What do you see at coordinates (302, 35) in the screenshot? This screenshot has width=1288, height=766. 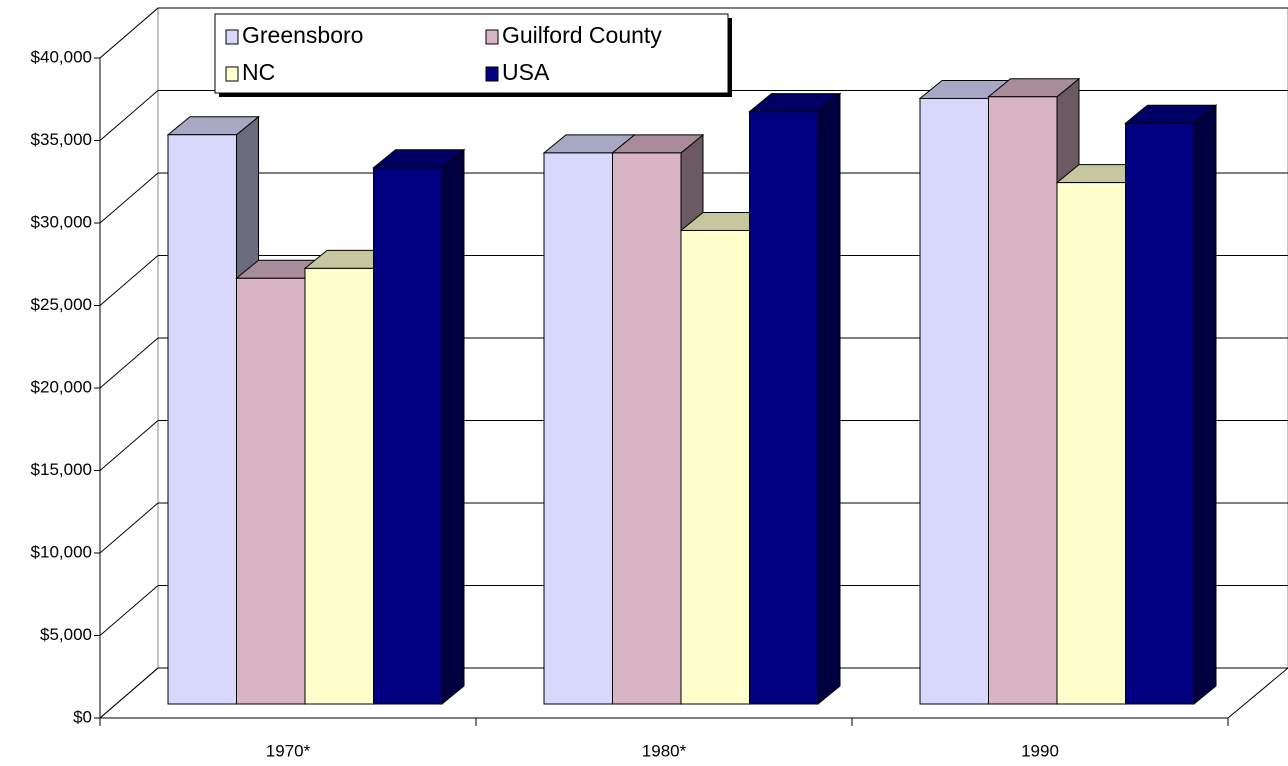 I see `legend-label: Greensboro` at bounding box center [302, 35].